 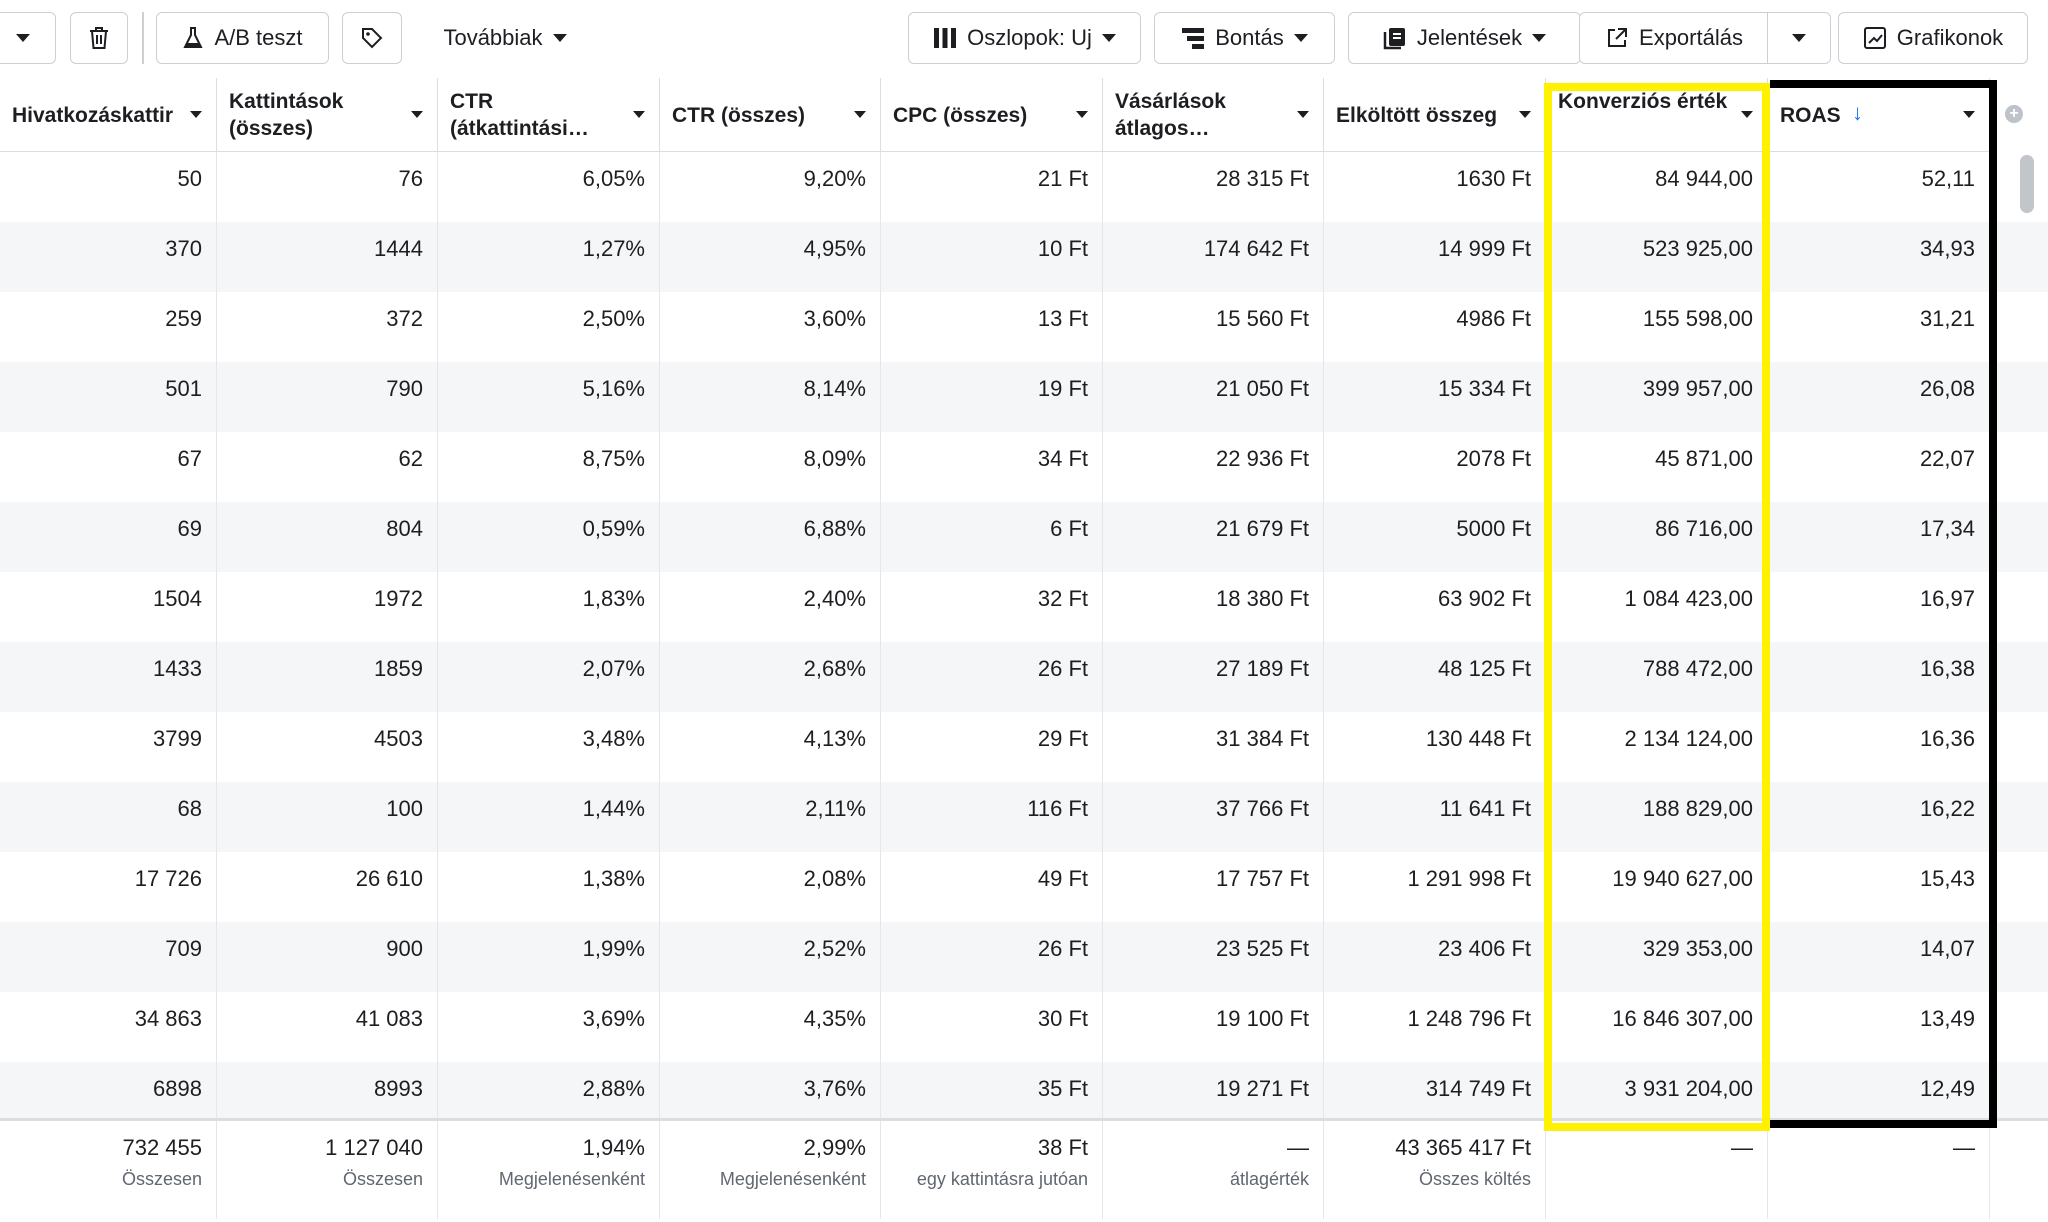 What do you see at coordinates (1213, 607) in the screenshot?
I see `cell-purchase-avg: 18 380 Ft` at bounding box center [1213, 607].